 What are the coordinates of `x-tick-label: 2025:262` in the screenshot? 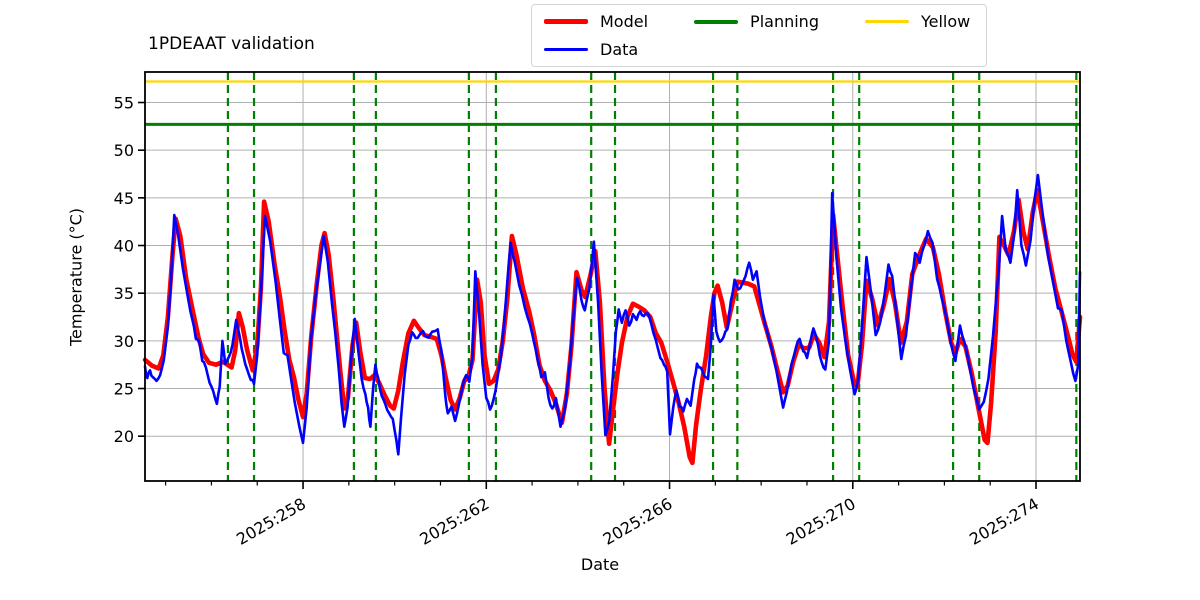 It's located at (454, 521).